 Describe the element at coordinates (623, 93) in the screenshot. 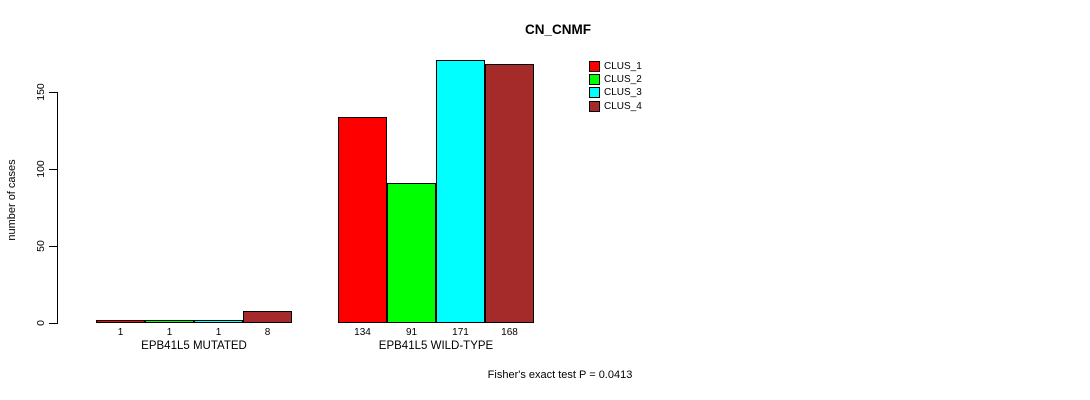

I see `legend-label: CLUS_3` at that location.